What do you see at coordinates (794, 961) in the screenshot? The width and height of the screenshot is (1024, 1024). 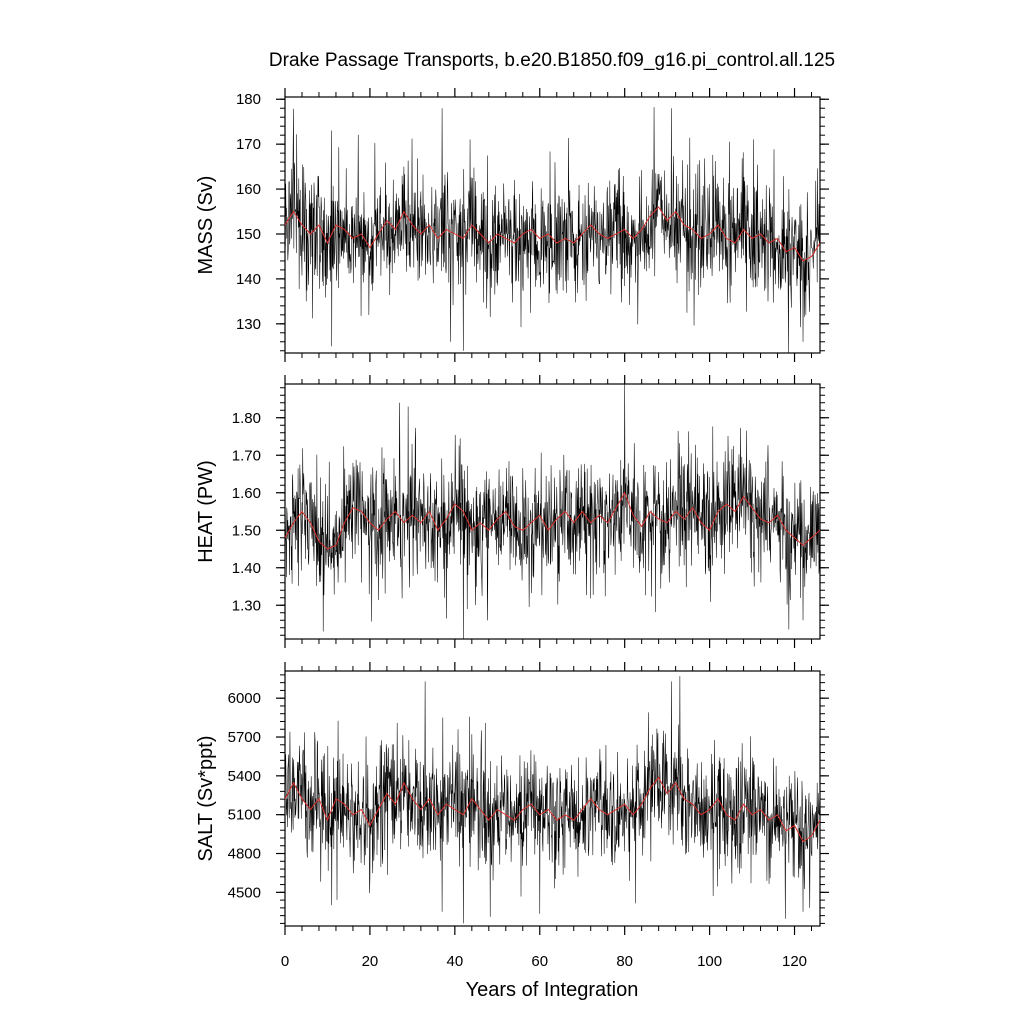 I see `x-tick-label: 120` at bounding box center [794, 961].